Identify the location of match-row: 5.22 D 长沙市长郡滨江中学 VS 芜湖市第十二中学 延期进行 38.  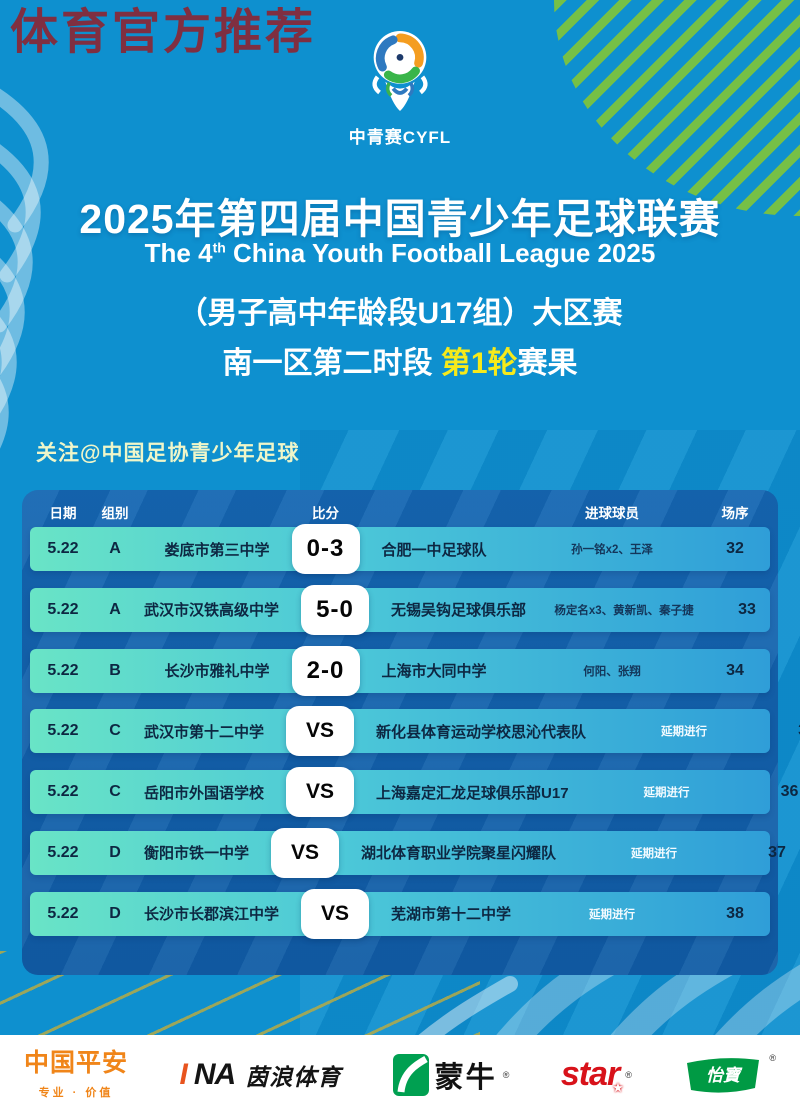
(400, 913).